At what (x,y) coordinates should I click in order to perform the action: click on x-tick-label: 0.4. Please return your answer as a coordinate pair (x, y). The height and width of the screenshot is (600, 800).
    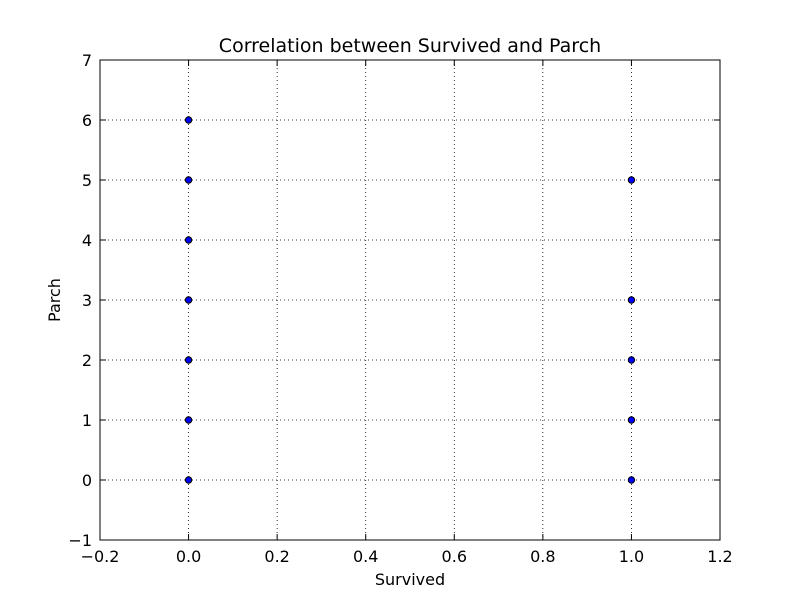
    Looking at the image, I should click on (365, 556).